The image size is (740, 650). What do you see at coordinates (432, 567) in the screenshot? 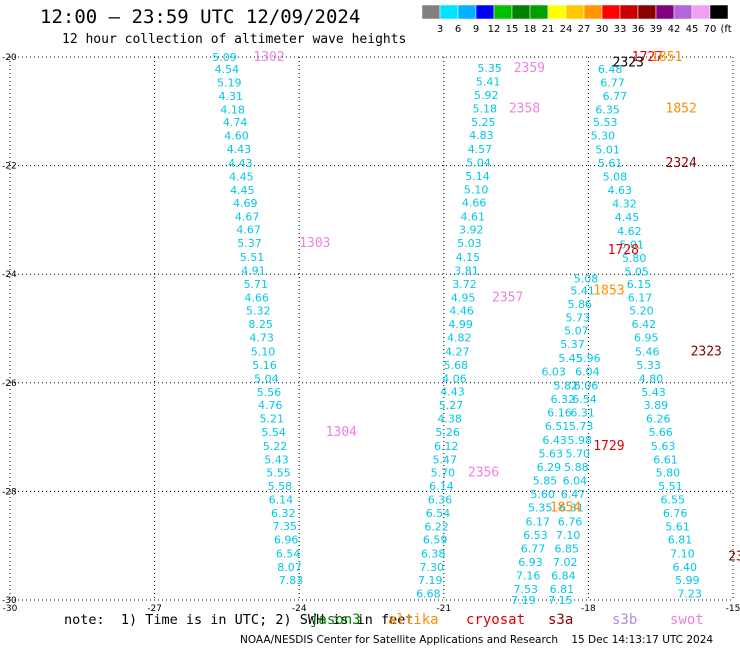
I see `wave-height-point: 7.30` at bounding box center [432, 567].